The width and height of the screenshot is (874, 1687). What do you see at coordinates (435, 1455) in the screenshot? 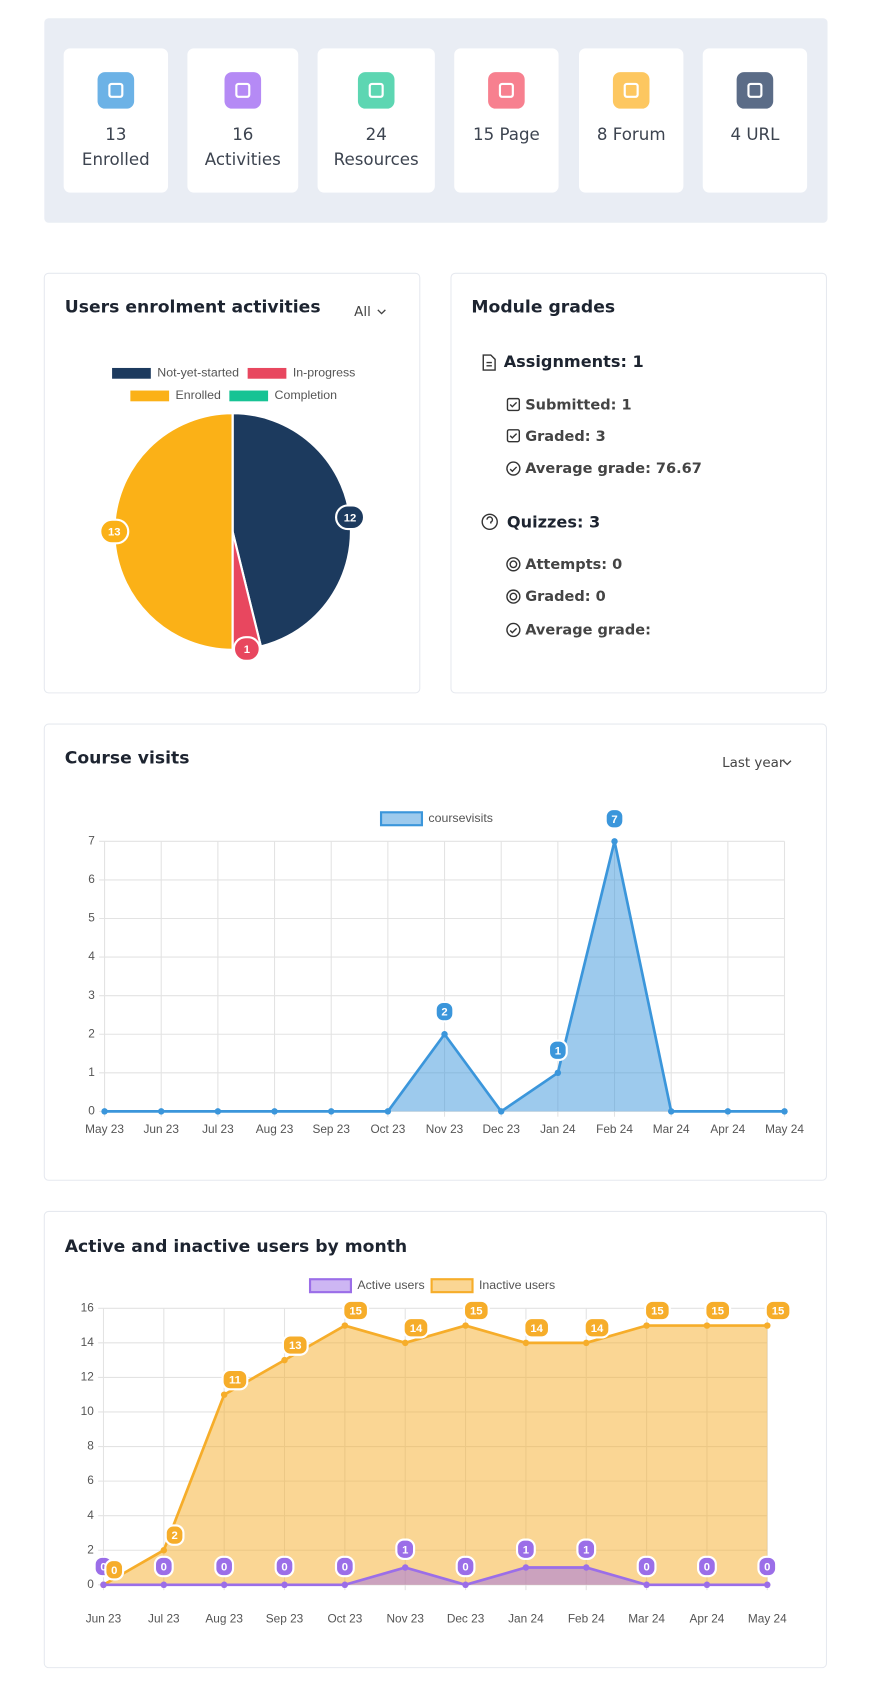
I see `line` at bounding box center [435, 1455].